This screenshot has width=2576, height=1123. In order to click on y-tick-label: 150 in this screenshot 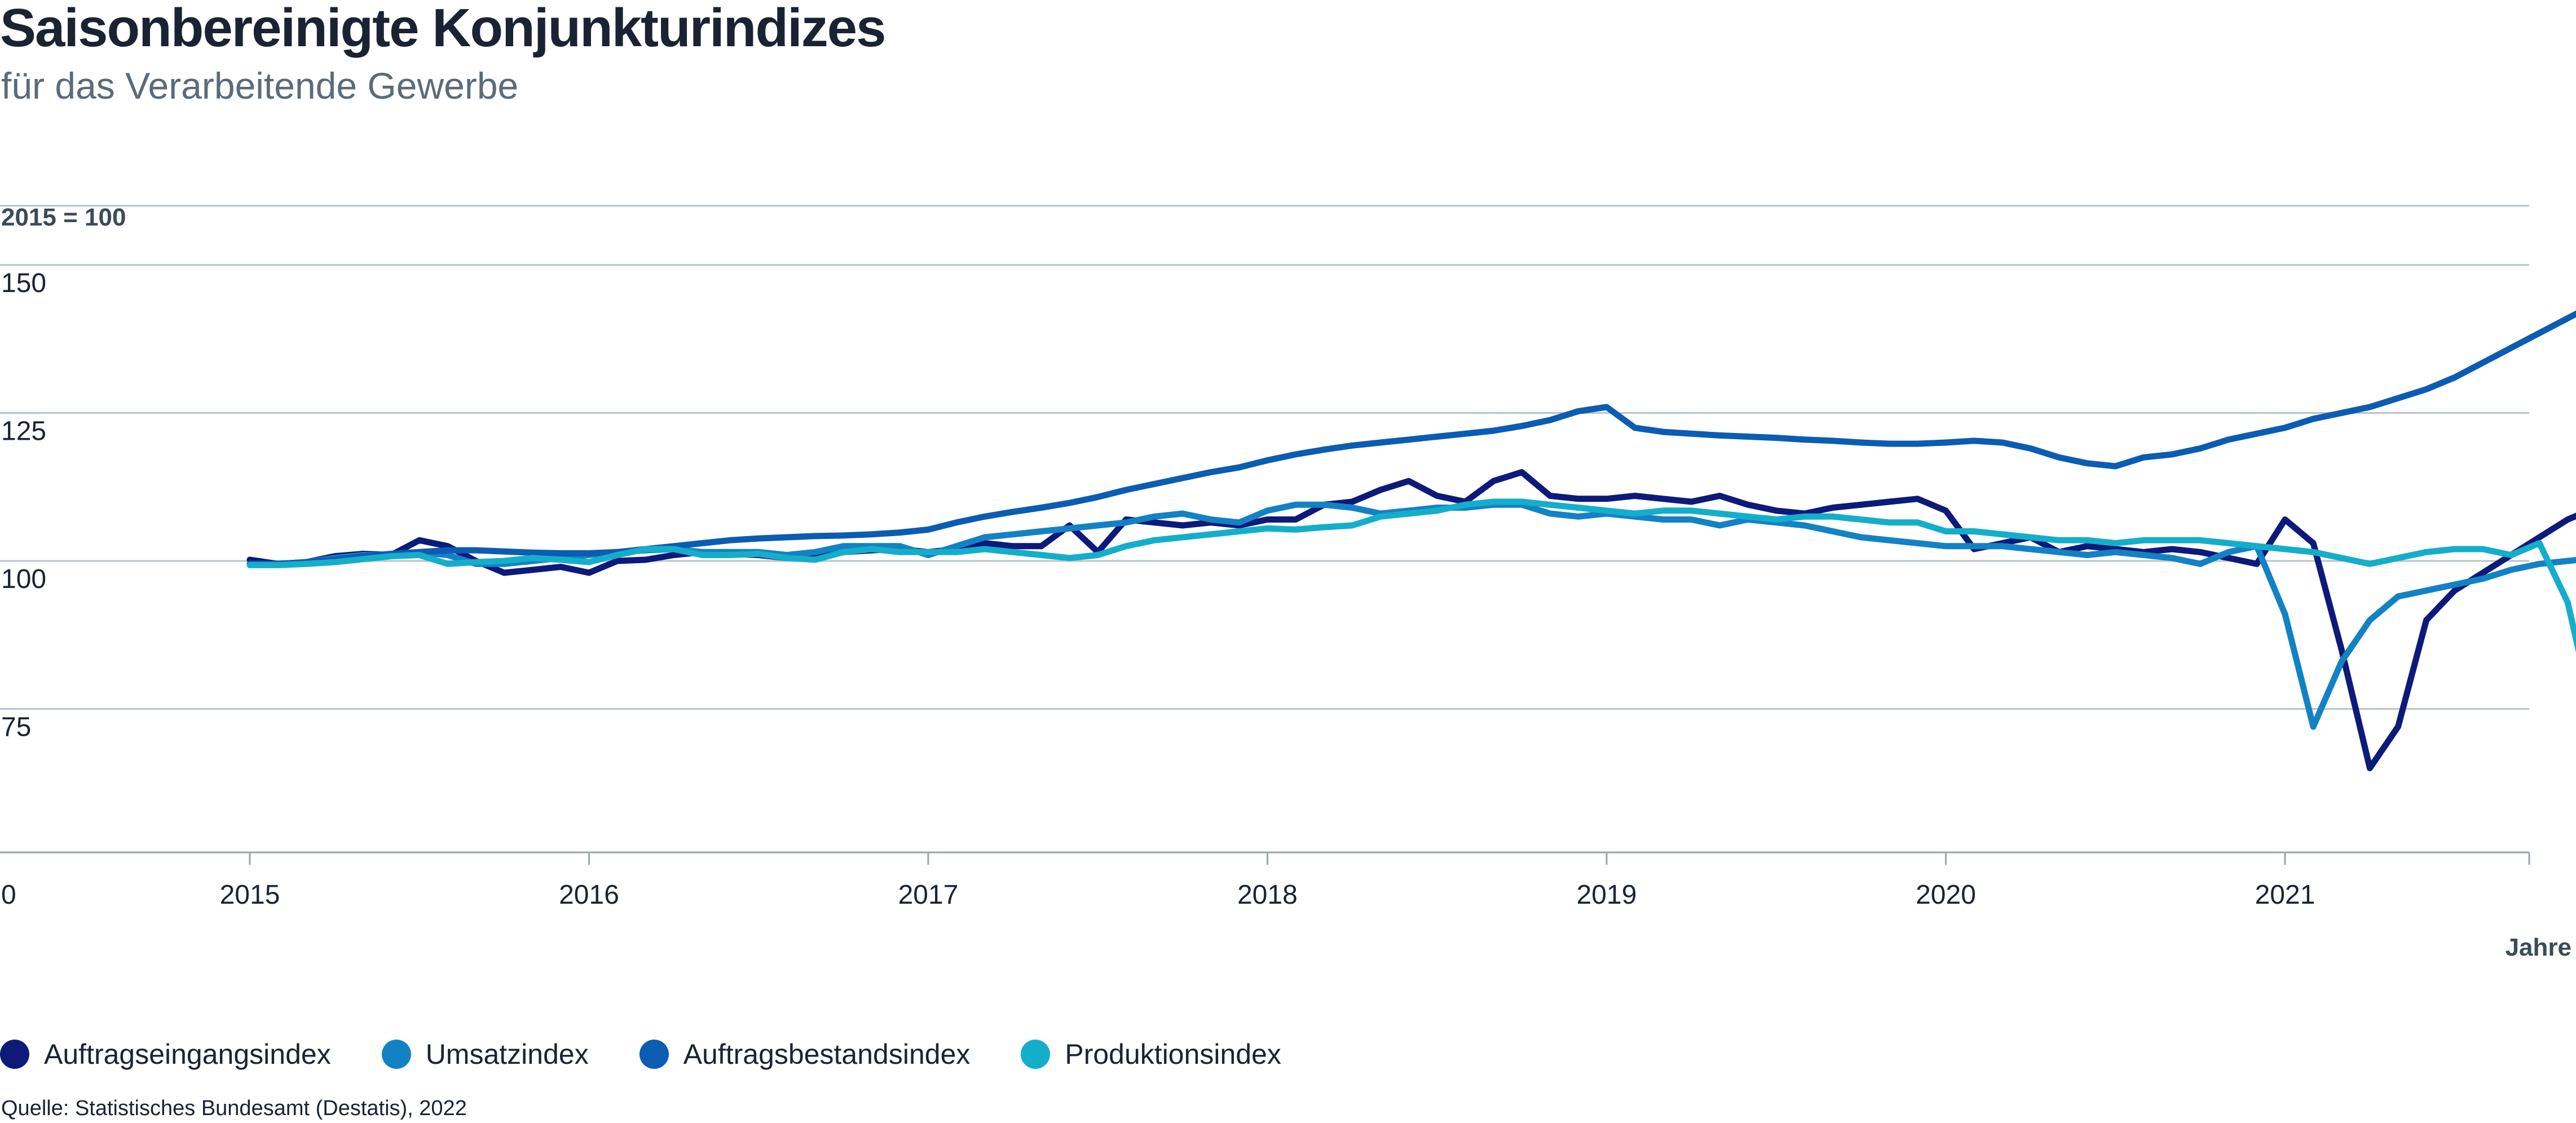, I will do `click(23, 283)`.